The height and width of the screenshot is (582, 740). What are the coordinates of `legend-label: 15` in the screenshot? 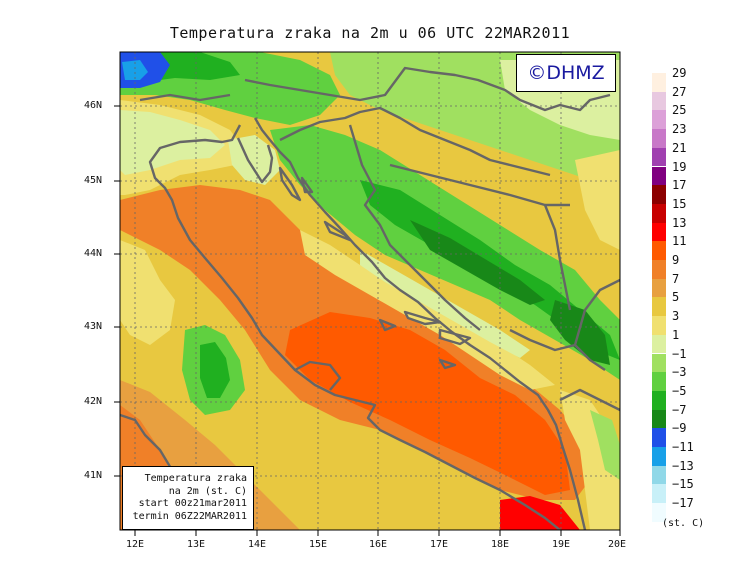 It's located at (679, 203).